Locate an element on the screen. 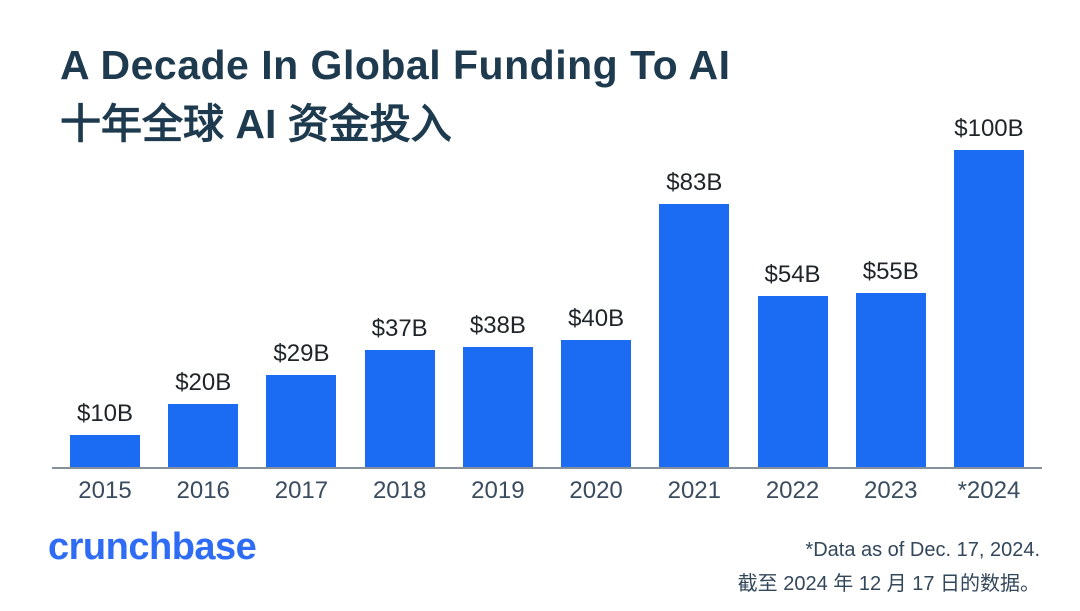 The width and height of the screenshot is (1080, 611). bar-column: $29B is located at coordinates (301, 403).